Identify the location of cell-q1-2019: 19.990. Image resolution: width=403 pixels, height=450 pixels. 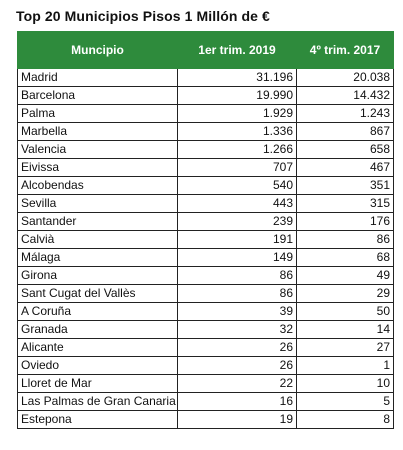
(237, 95).